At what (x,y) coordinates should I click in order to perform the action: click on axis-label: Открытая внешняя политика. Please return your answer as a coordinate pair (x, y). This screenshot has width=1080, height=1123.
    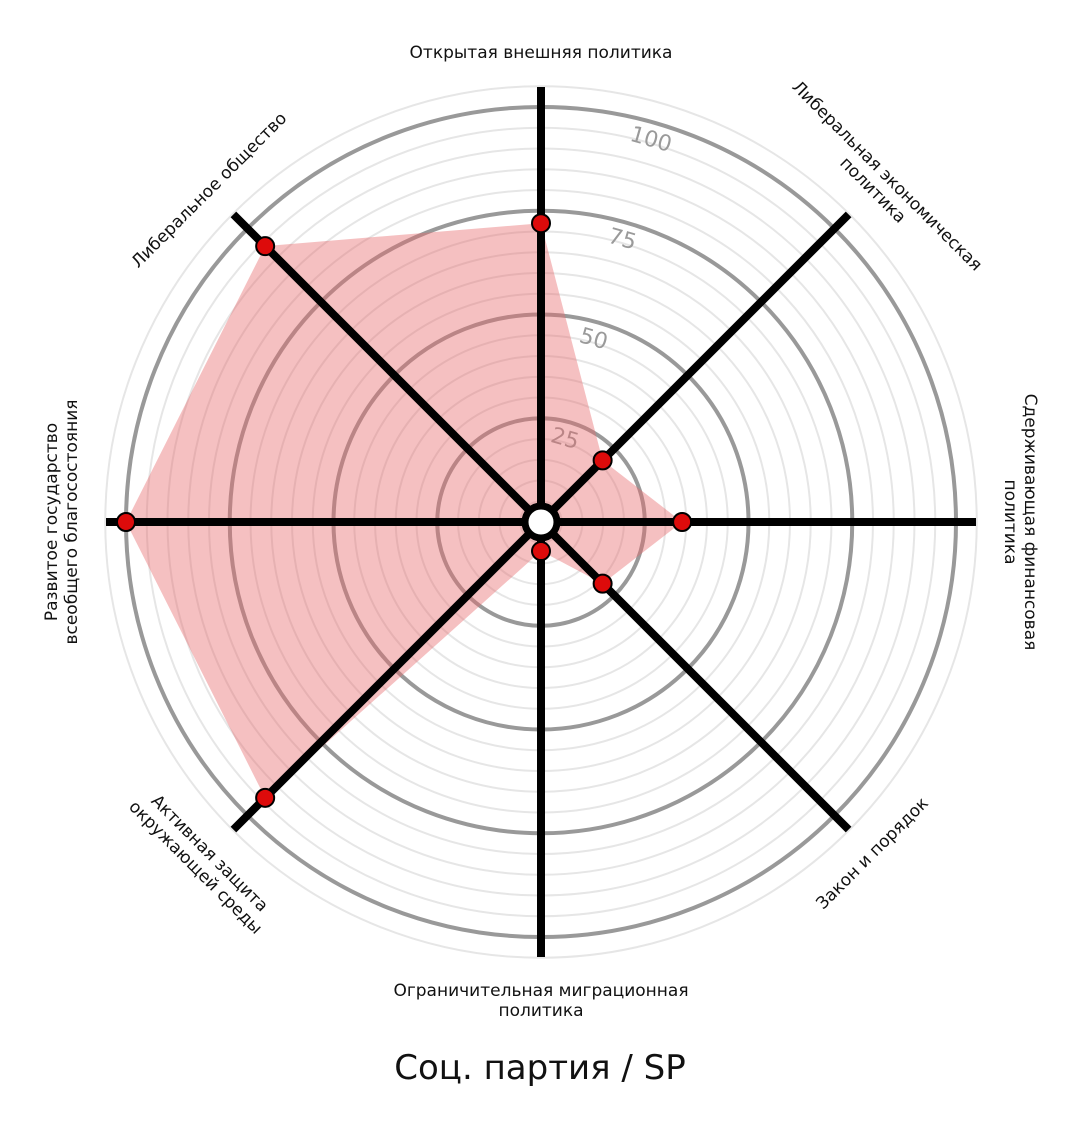
    Looking at the image, I should click on (541, 53).